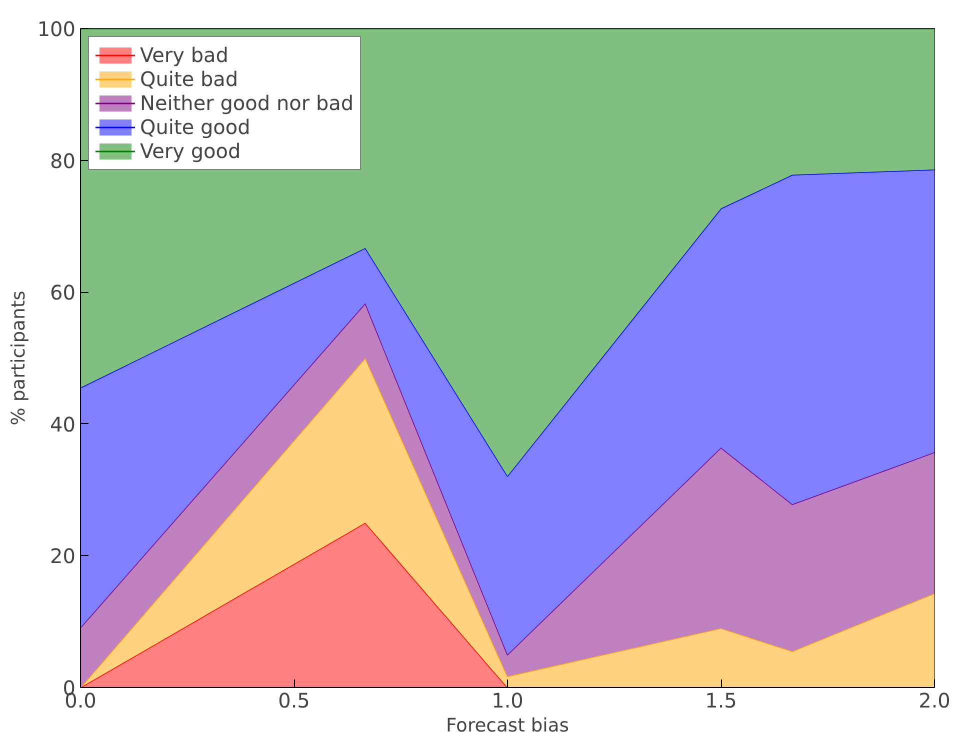 Image resolution: width=964 pixels, height=747 pixels. Describe the element at coordinates (190, 151) in the screenshot. I see `legend-label: Very good` at that location.